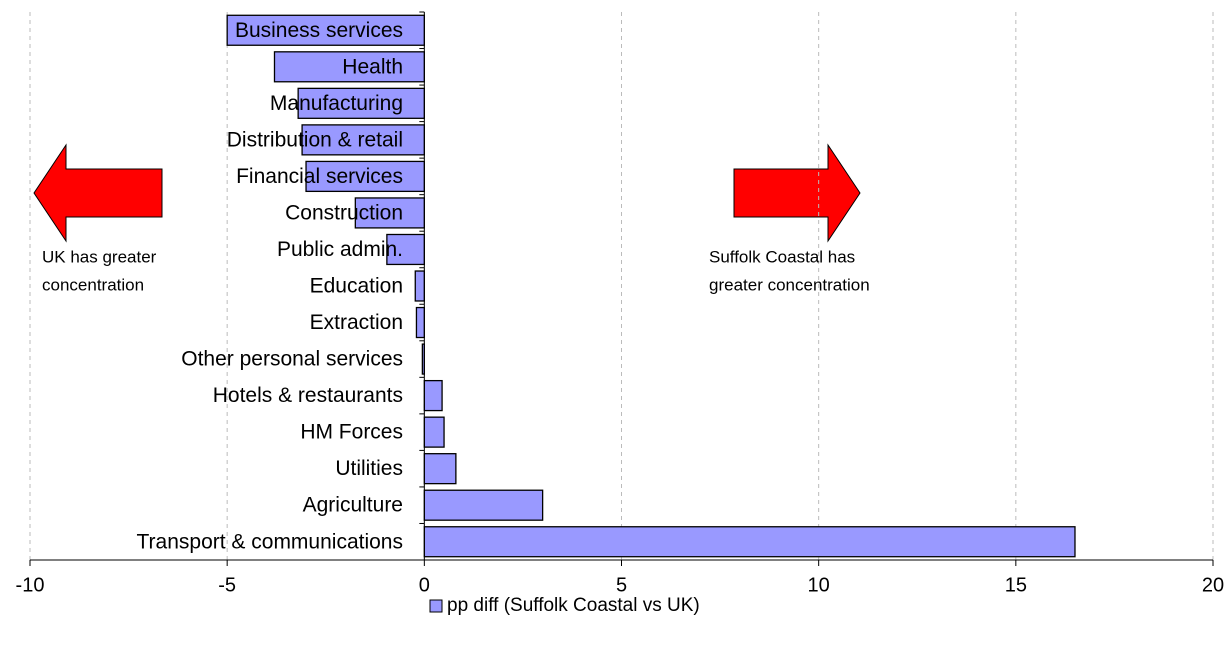 Image resolution: width=1229 pixels, height=651 pixels. What do you see at coordinates (292, 359) in the screenshot?
I see `y-tick-label: Other personal services` at bounding box center [292, 359].